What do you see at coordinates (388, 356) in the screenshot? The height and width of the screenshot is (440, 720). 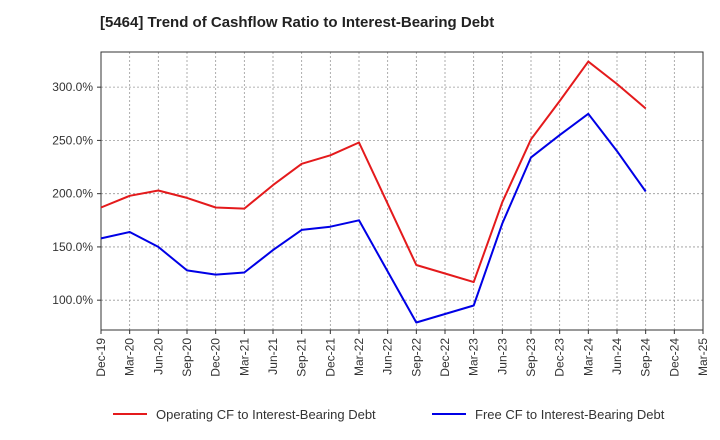 I see `x-tick-label: Jun-22` at bounding box center [388, 356].